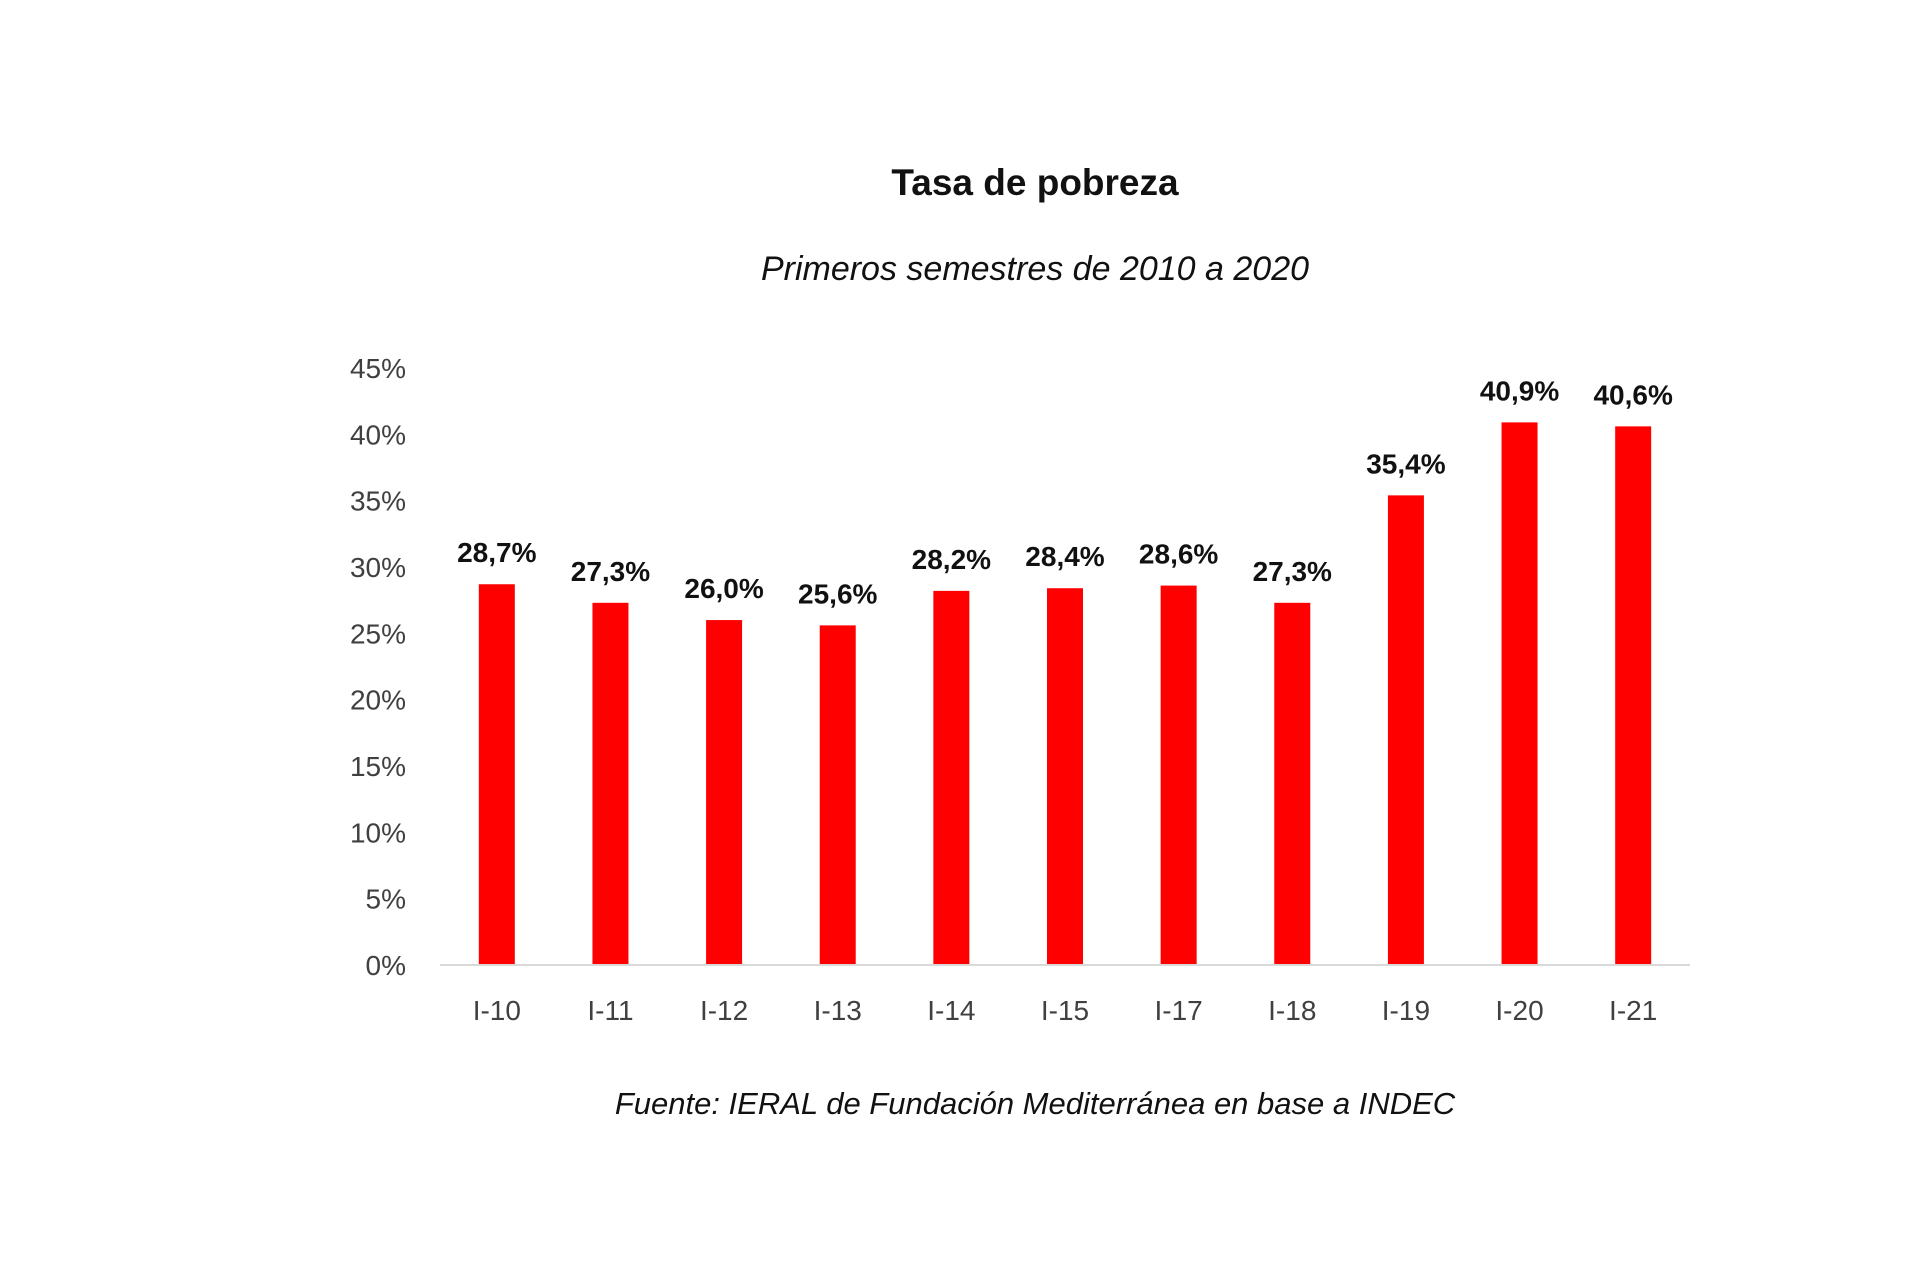 The height and width of the screenshot is (1265, 1920). Describe the element at coordinates (378, 633) in the screenshot. I see `y-tick-label: 25%` at that location.